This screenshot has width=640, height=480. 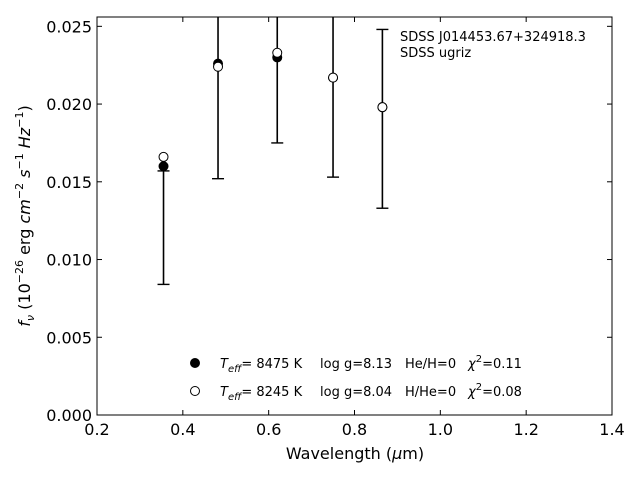 I want to click on data-markers, so click(x=273, y=109).